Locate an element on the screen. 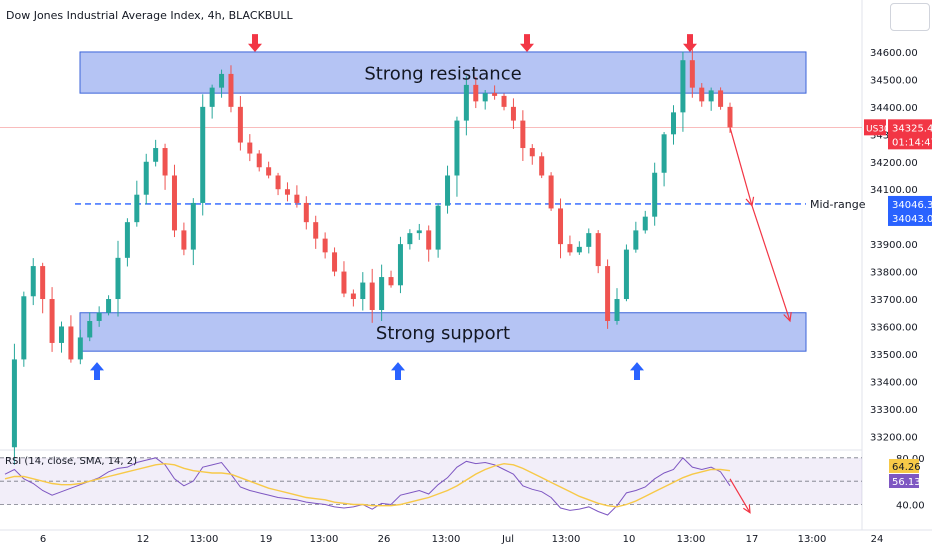  price-axis-tick-label: 33400.00 is located at coordinates (894, 382).